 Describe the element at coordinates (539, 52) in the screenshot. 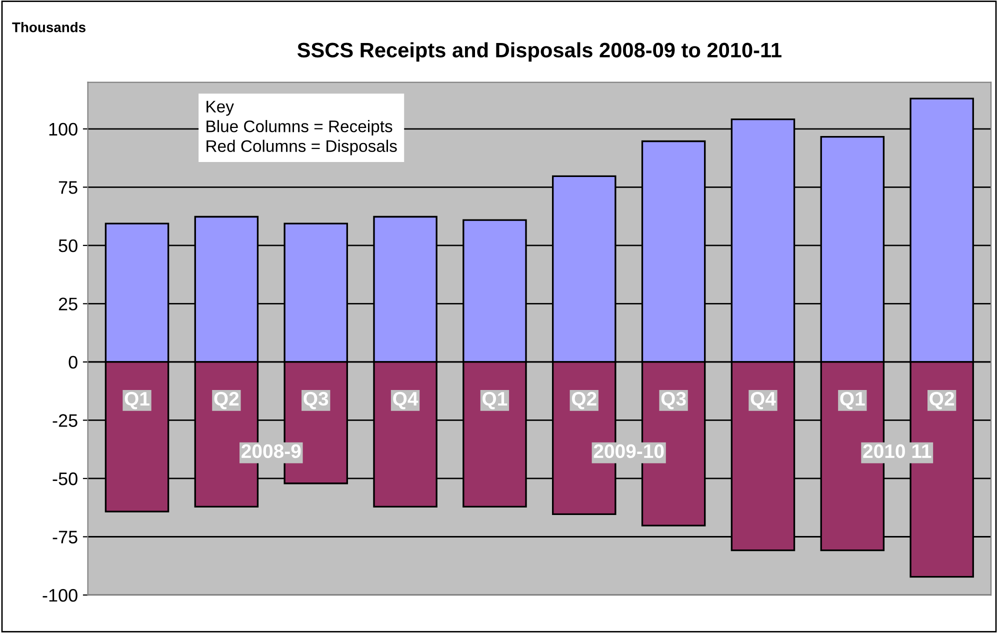

I see `chart-title: SSCS Receipts and Disposals 2008-09 to 2010-11` at that location.